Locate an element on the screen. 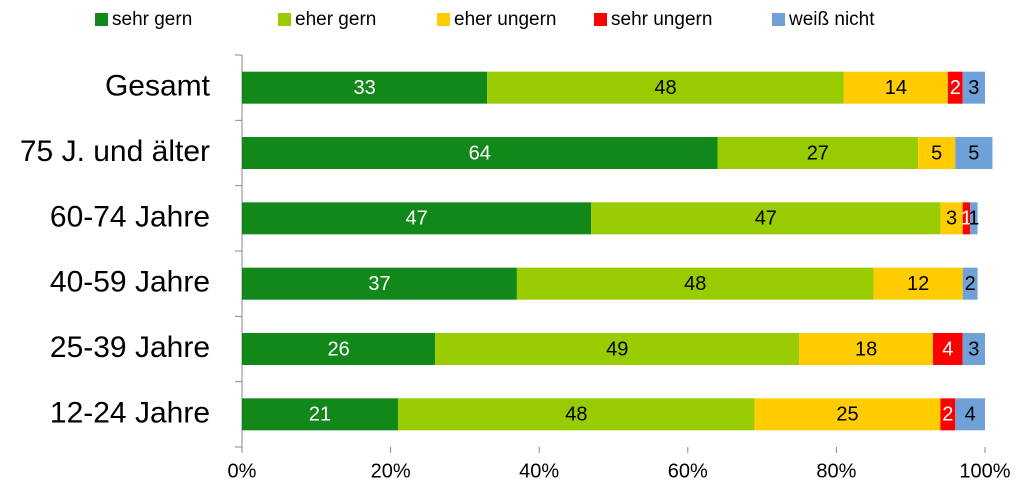 The image size is (1015, 493). data-label: 33 is located at coordinates (364, 88).